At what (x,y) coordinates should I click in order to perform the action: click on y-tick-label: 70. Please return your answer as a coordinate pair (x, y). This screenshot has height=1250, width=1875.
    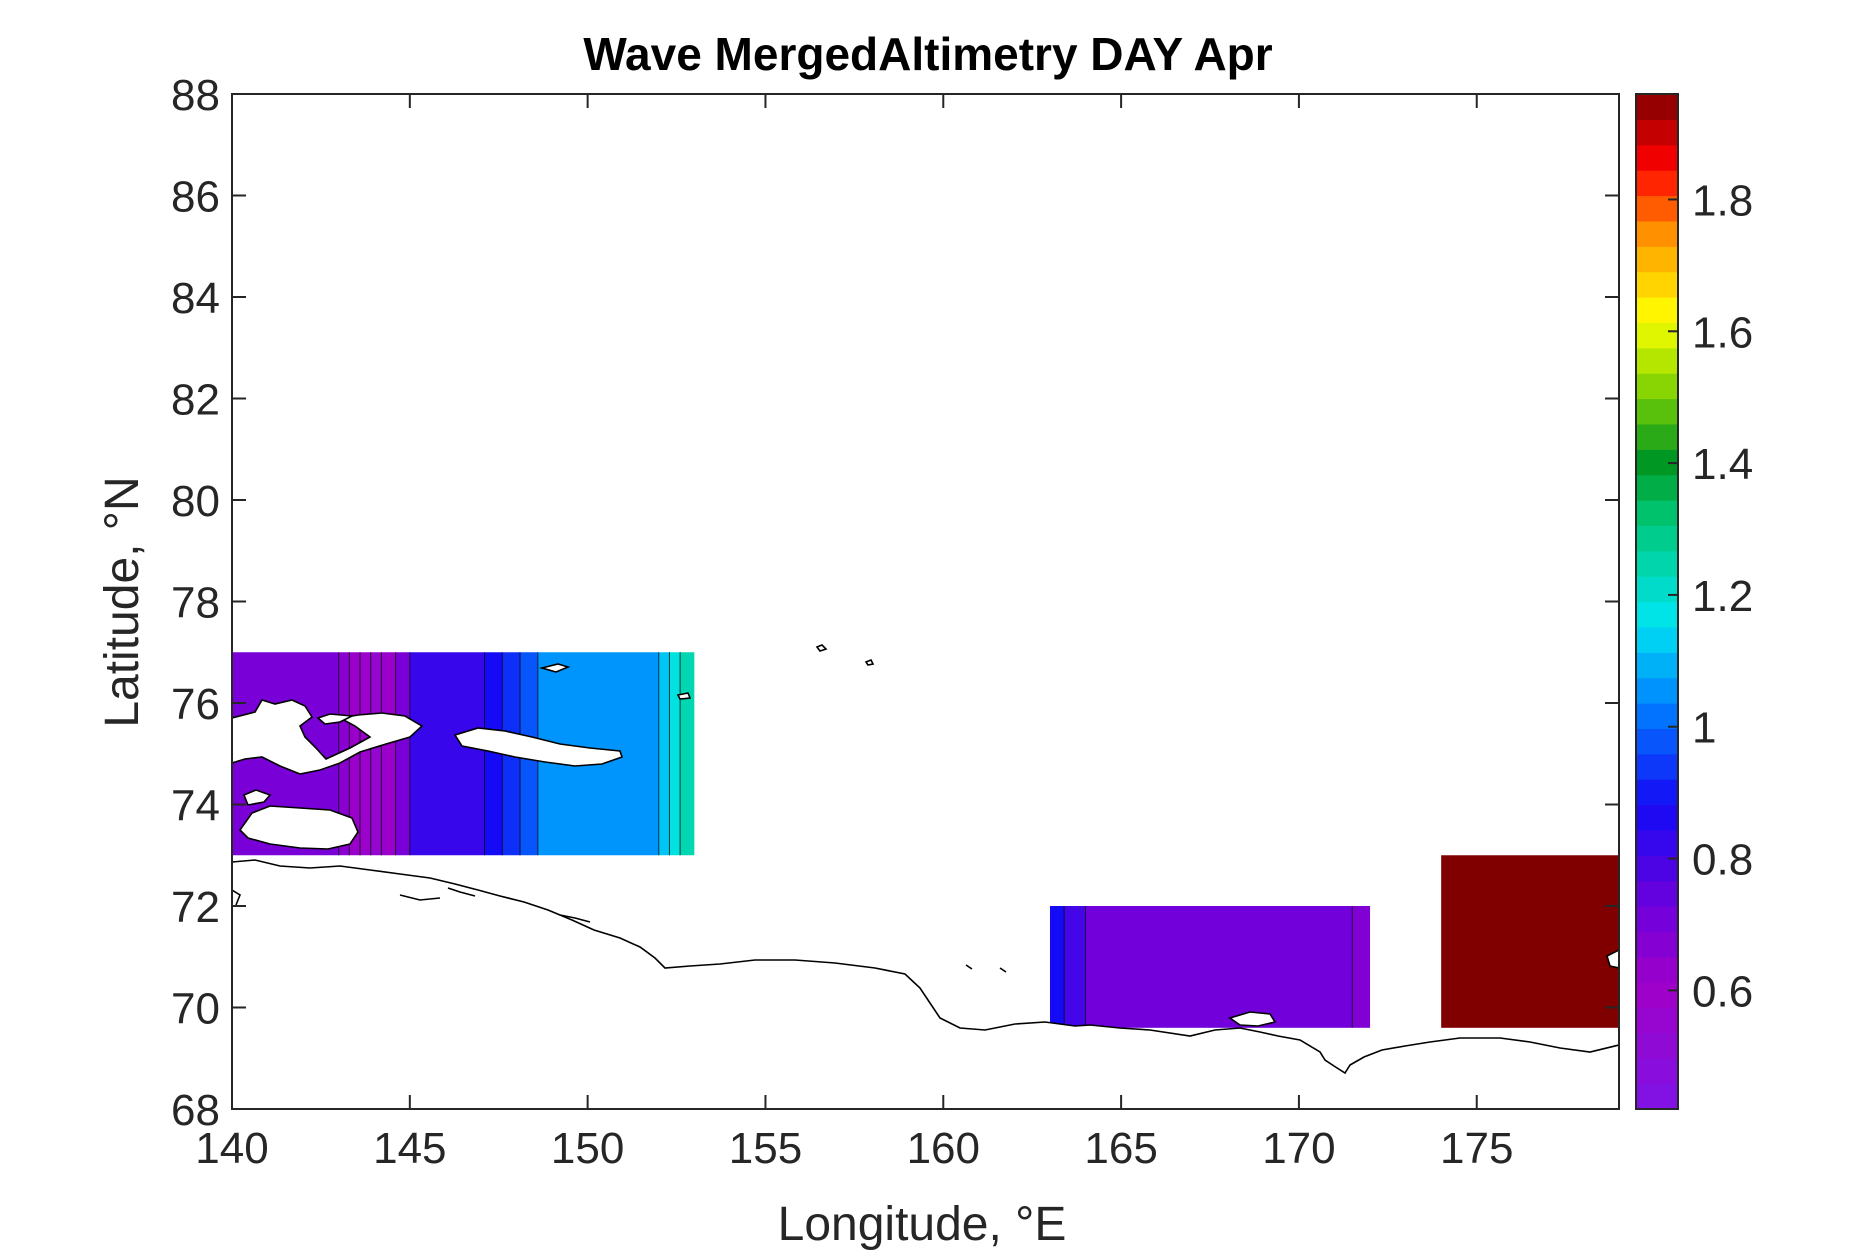
    Looking at the image, I should click on (195, 1009).